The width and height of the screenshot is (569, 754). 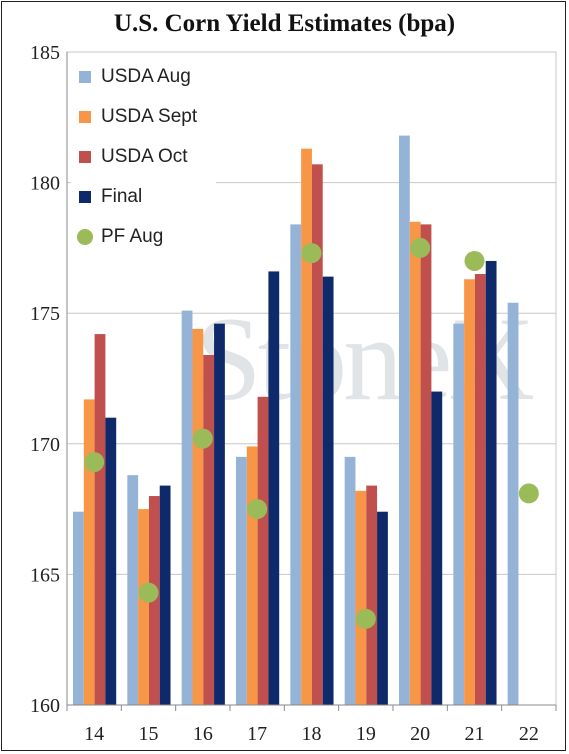 I want to click on x-tick-label: 17, so click(x=257, y=734).